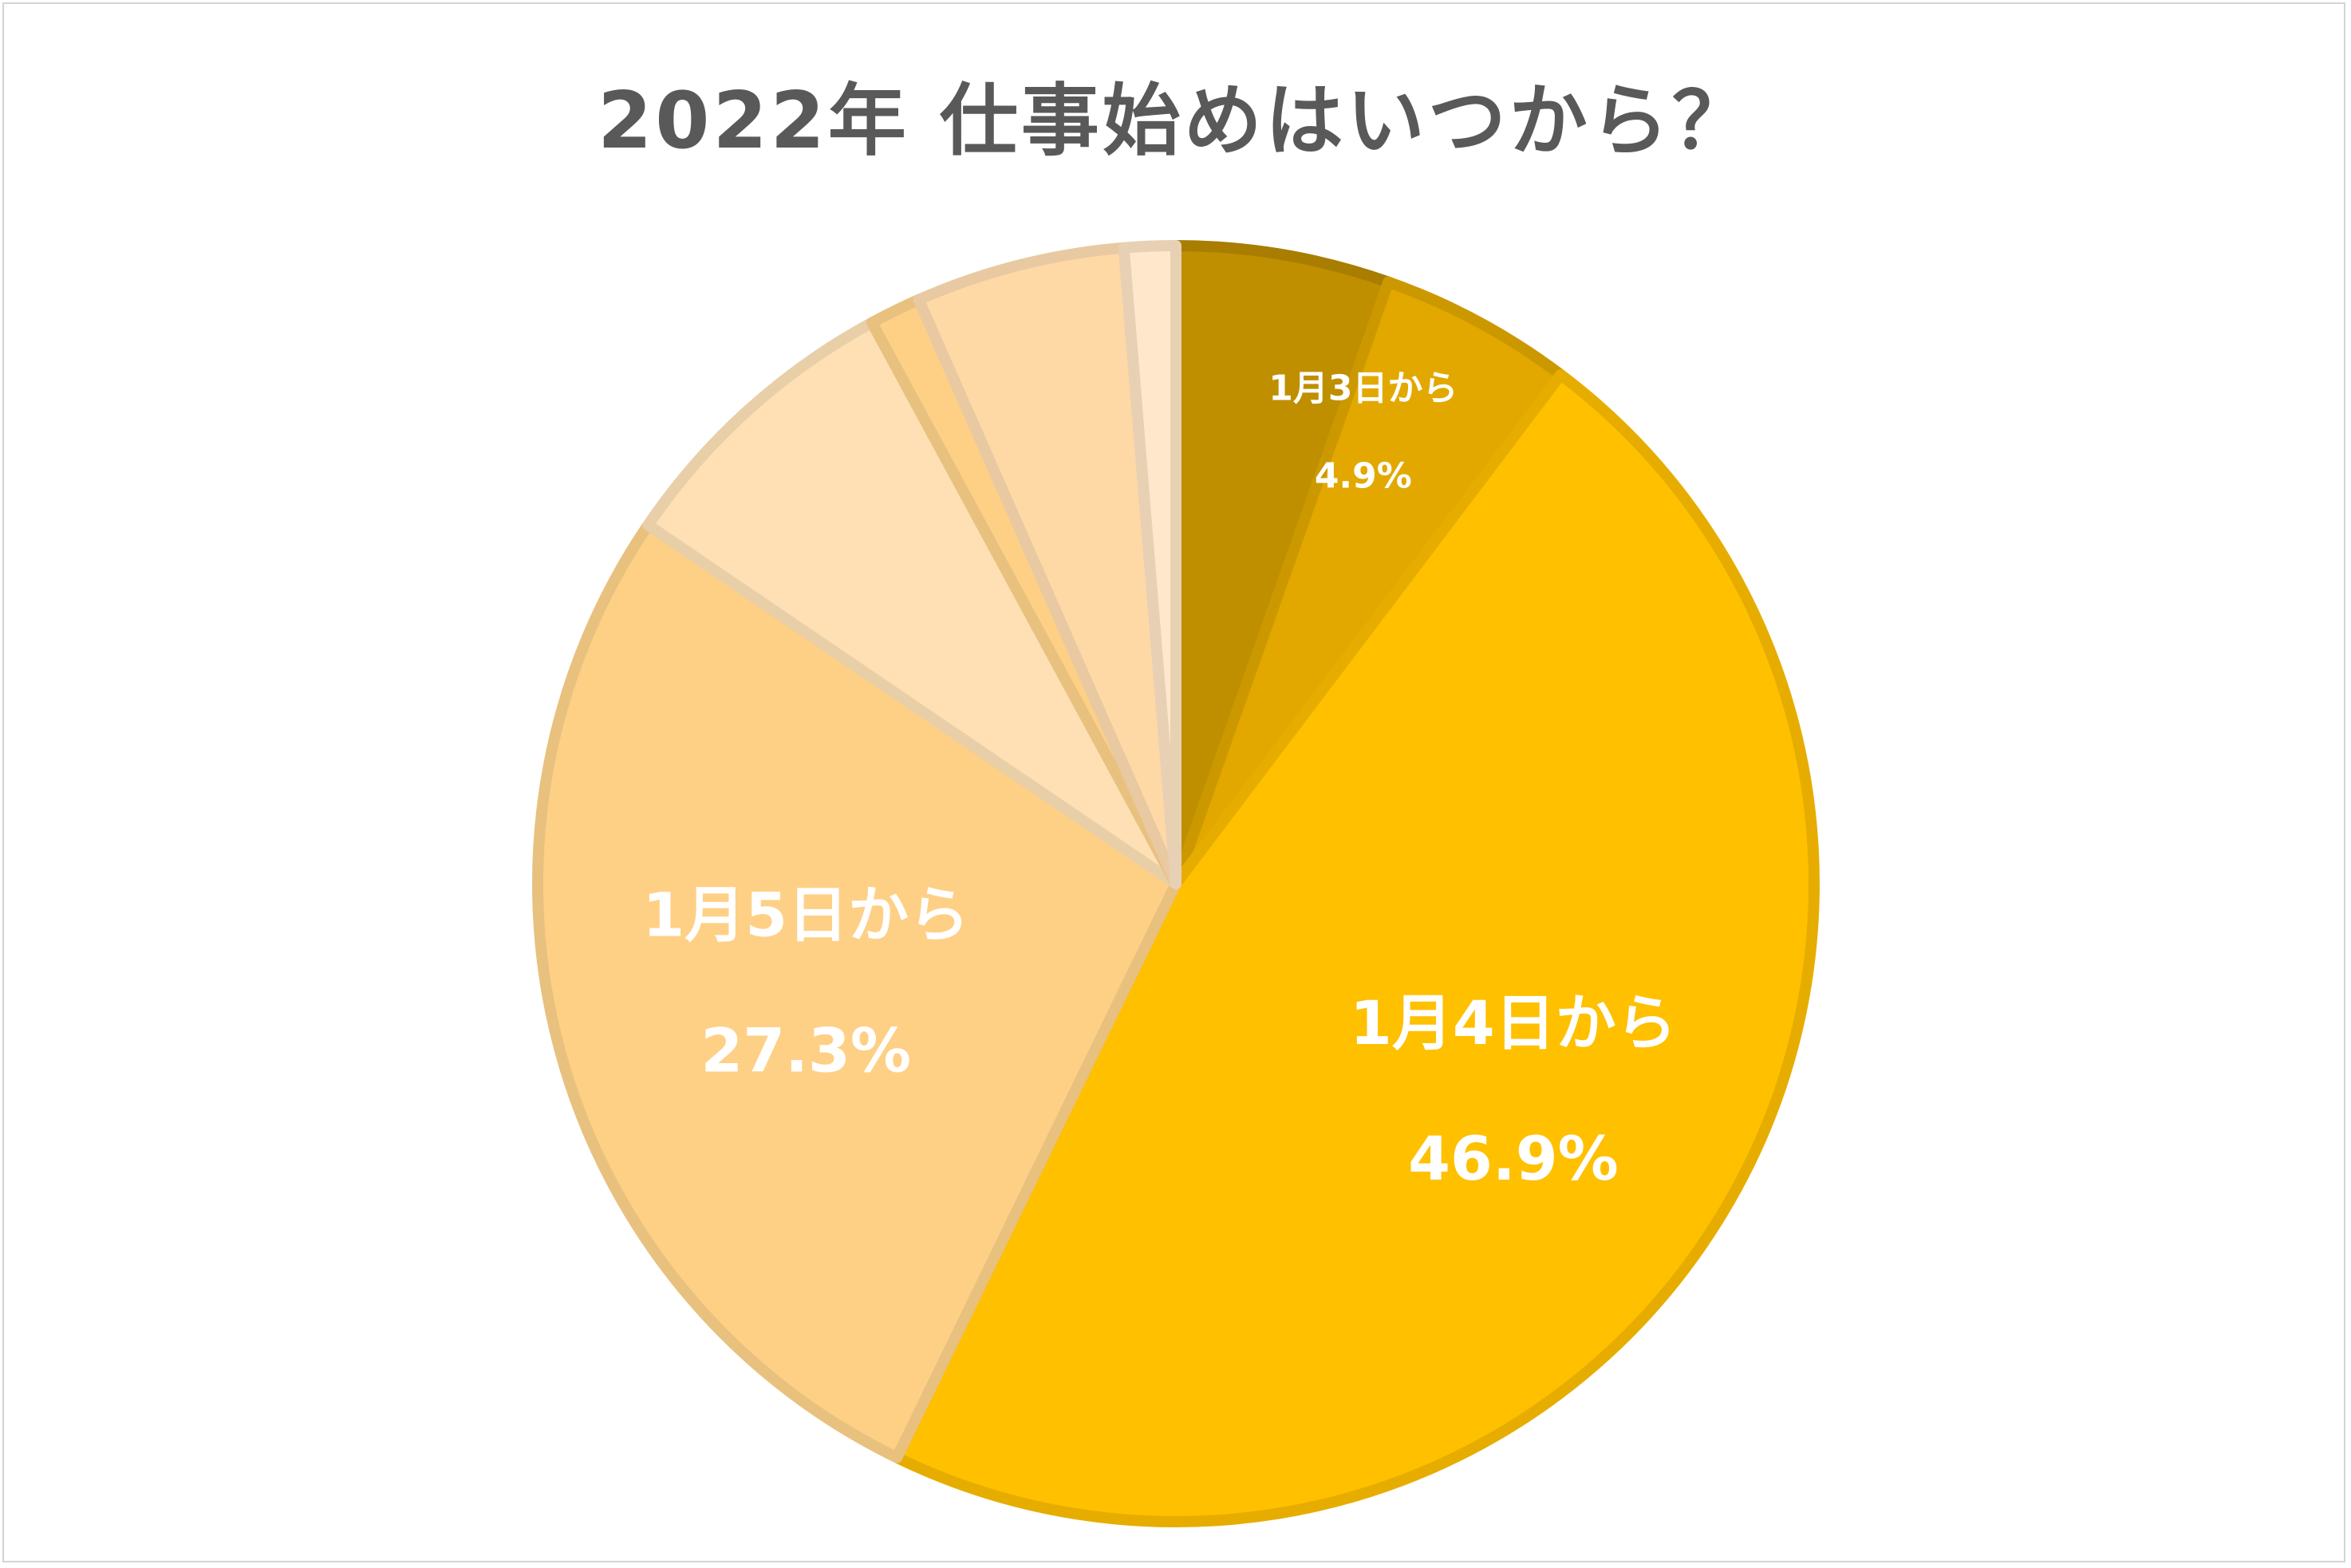 Image resolution: width=2351 pixels, height=1568 pixels. Describe the element at coordinates (805, 1049) in the screenshot. I see `slice-percent-3: 27.3%` at that location.